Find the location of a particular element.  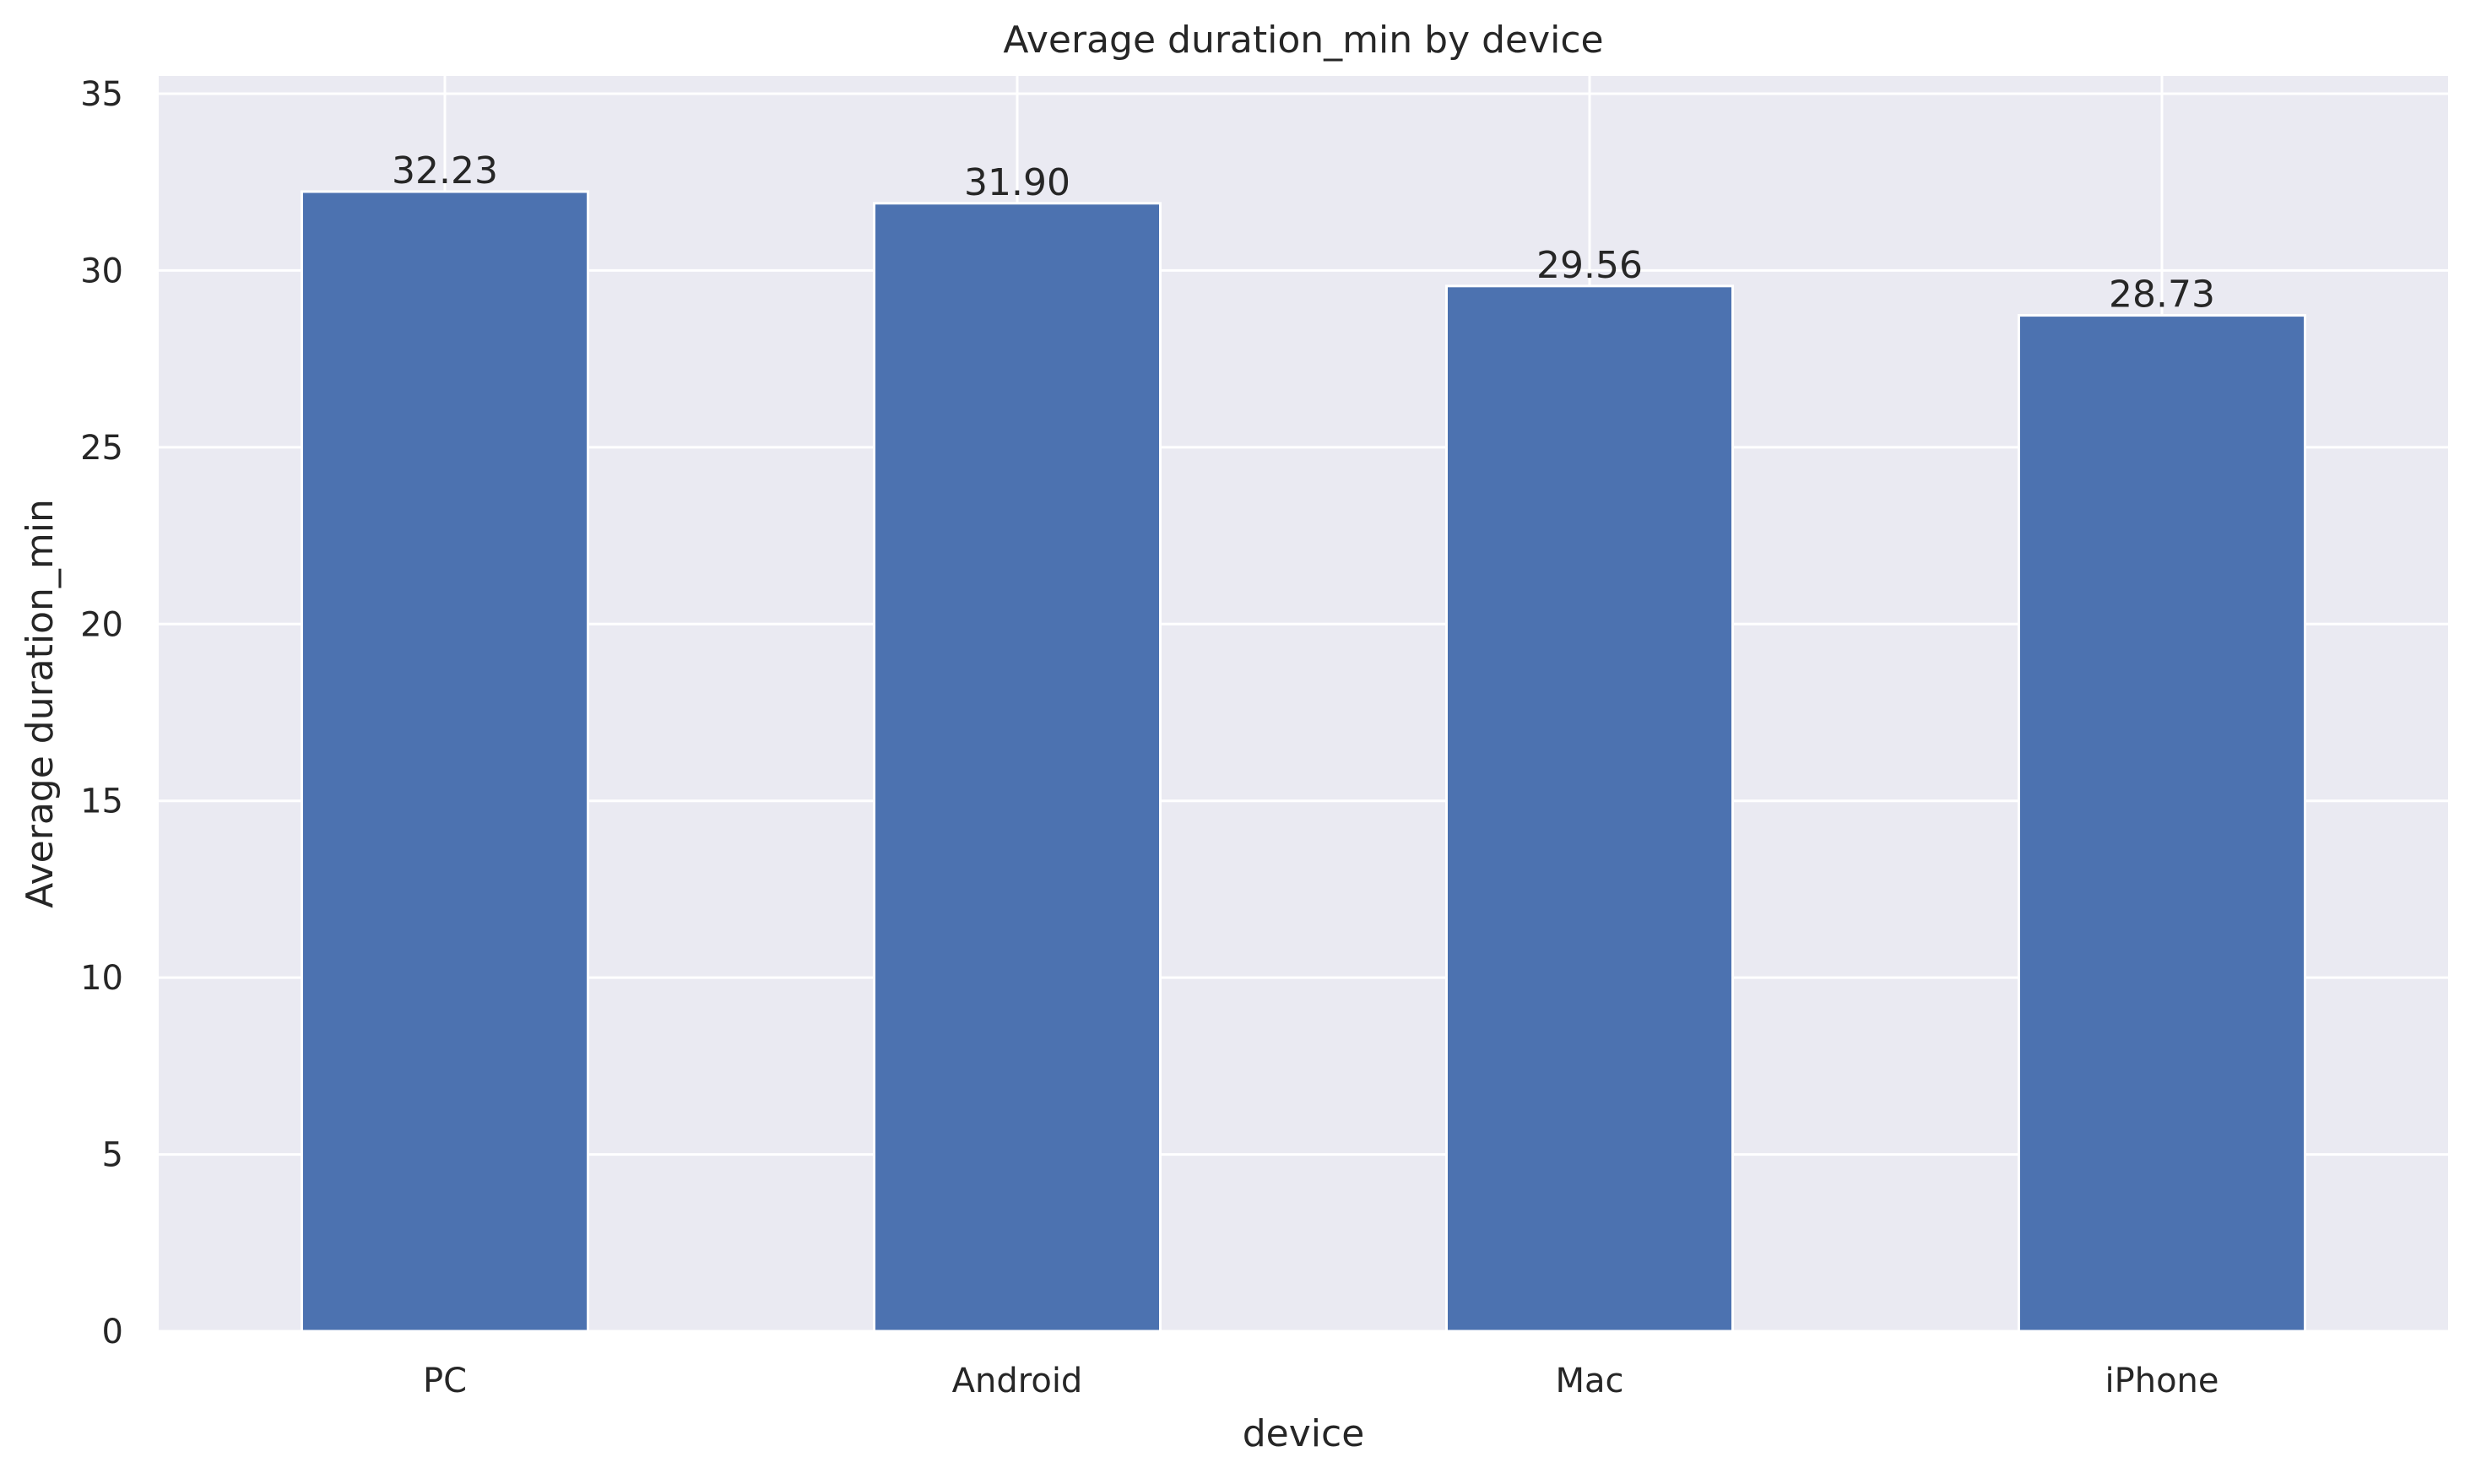

y-axis-label: Average duration_min is located at coordinates (40, 703).